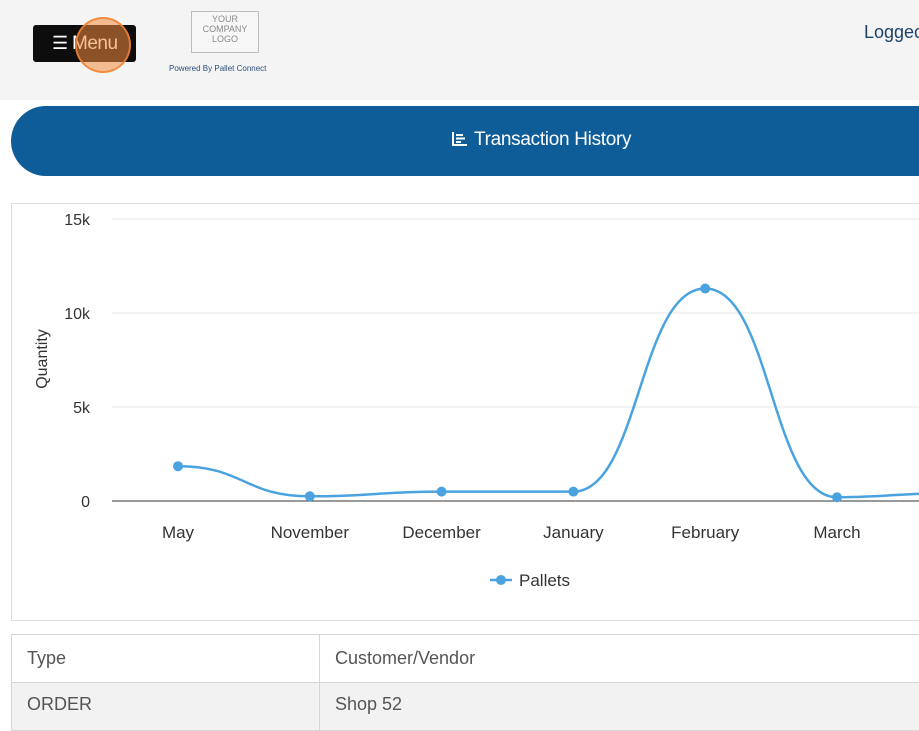 The height and width of the screenshot is (731, 919). Describe the element at coordinates (836, 532) in the screenshot. I see `x-tick-label: March` at that location.